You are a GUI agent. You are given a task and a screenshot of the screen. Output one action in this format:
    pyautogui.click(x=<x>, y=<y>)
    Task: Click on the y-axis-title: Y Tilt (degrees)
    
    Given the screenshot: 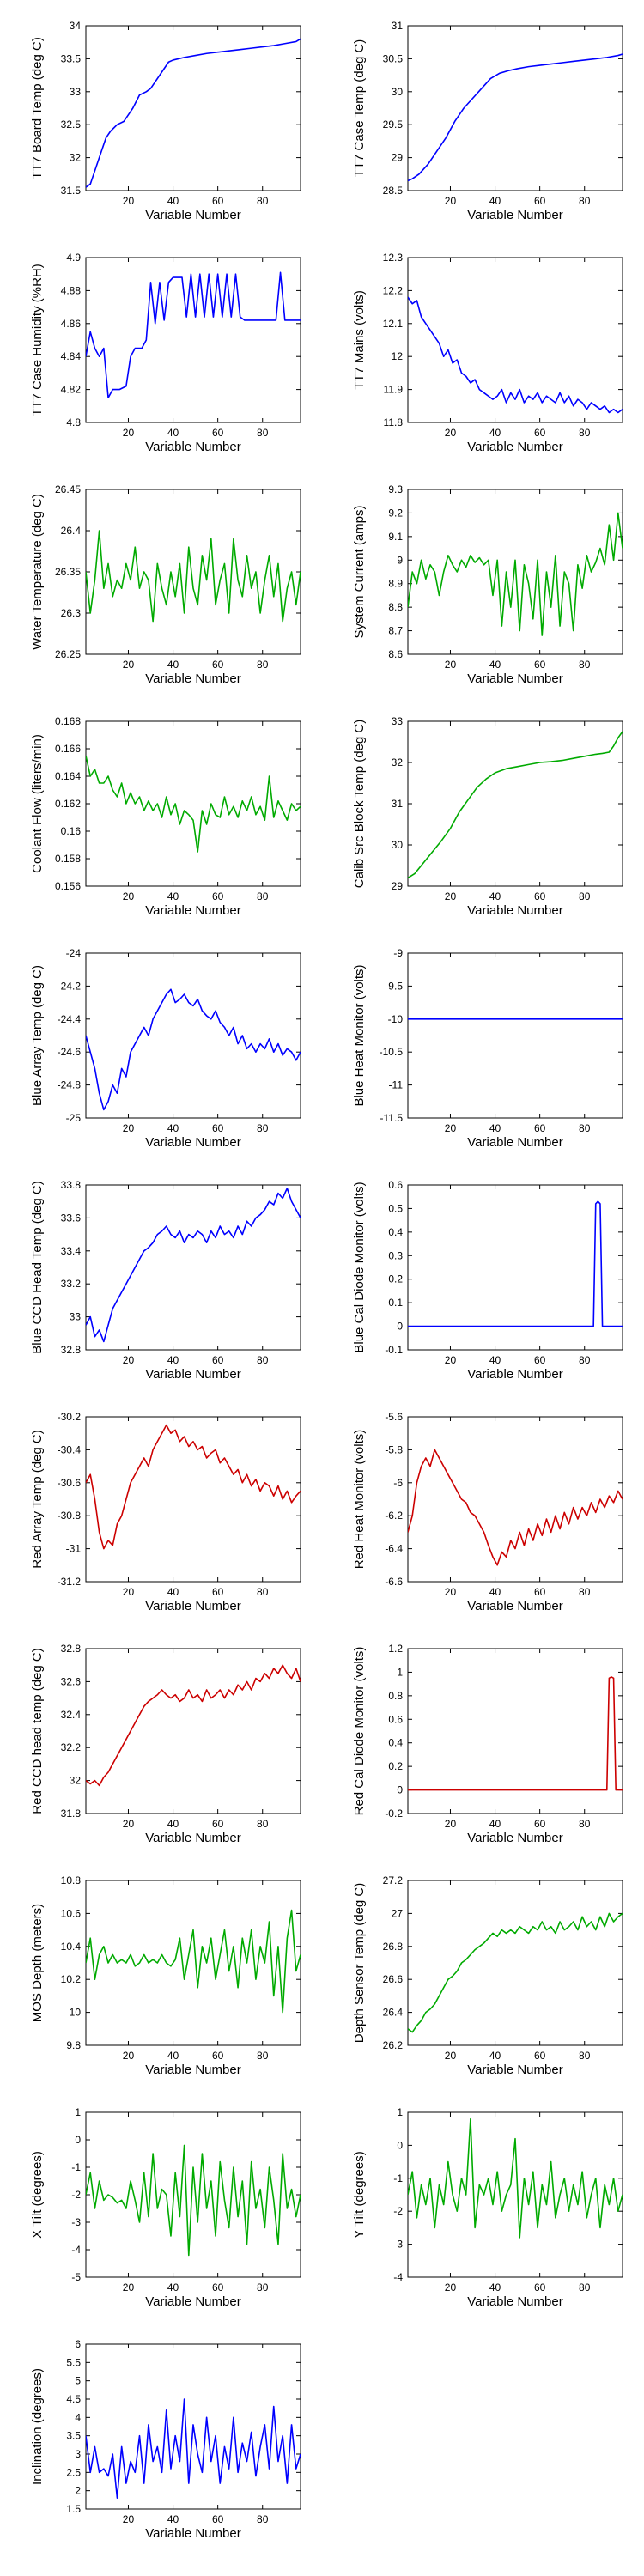 What is the action you would take?
    pyautogui.click(x=359, y=2194)
    